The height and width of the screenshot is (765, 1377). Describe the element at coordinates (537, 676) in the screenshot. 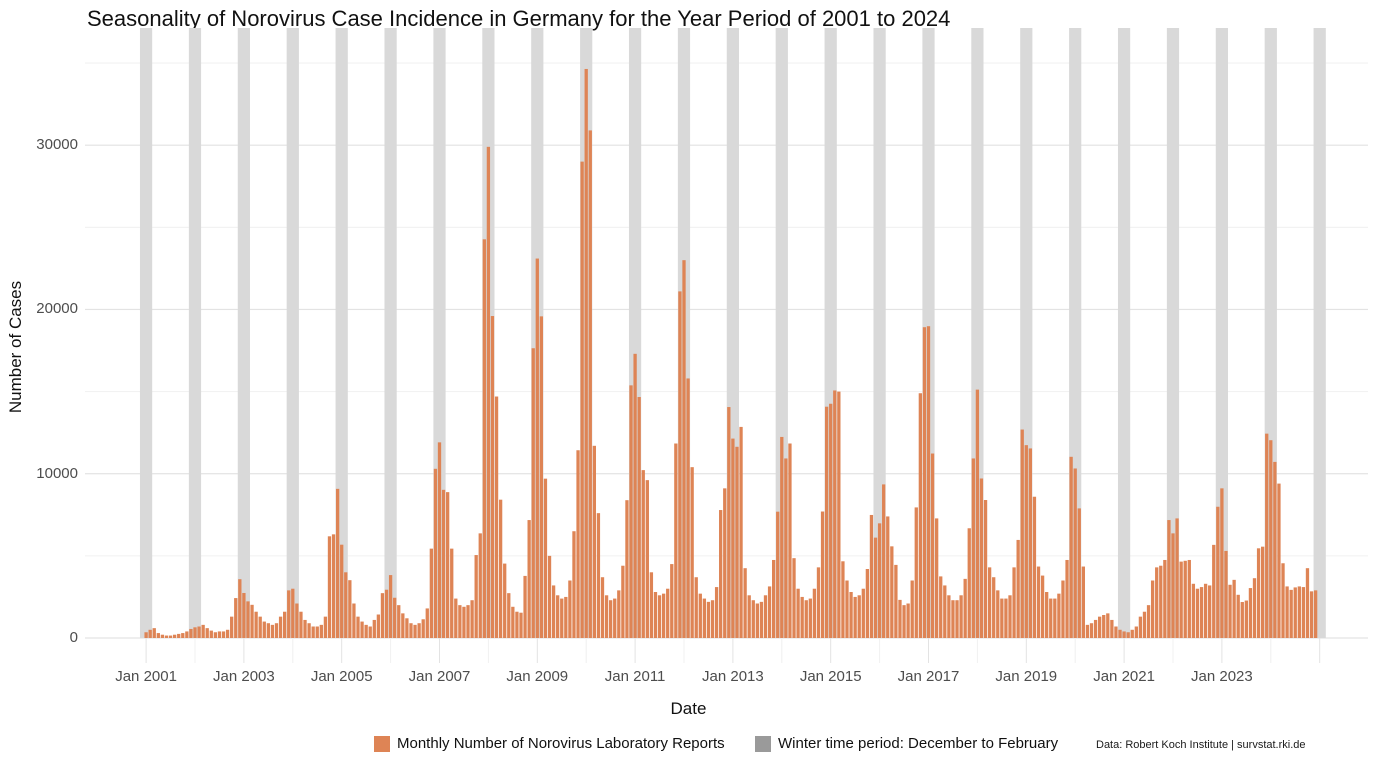

I see `x-tick-label: Jan 2009` at that location.